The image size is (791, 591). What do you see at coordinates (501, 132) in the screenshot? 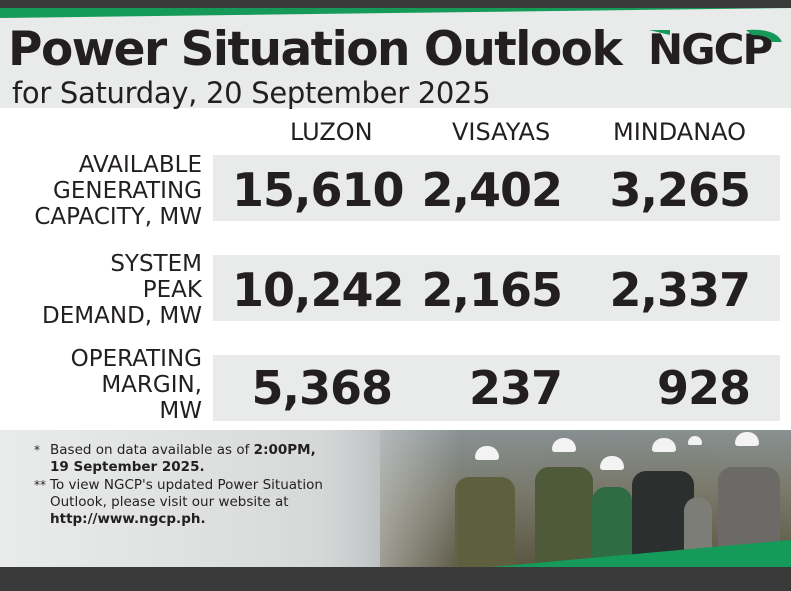
I see `column-header-visayas: VISAYAS` at bounding box center [501, 132].